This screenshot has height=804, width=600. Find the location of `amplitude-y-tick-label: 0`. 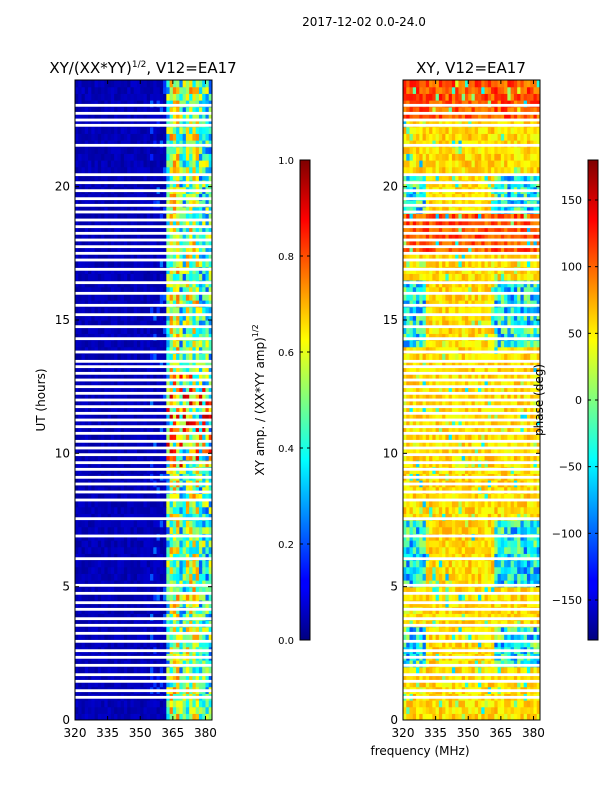

amplitude-y-tick-label: 0 is located at coordinates (66, 720).